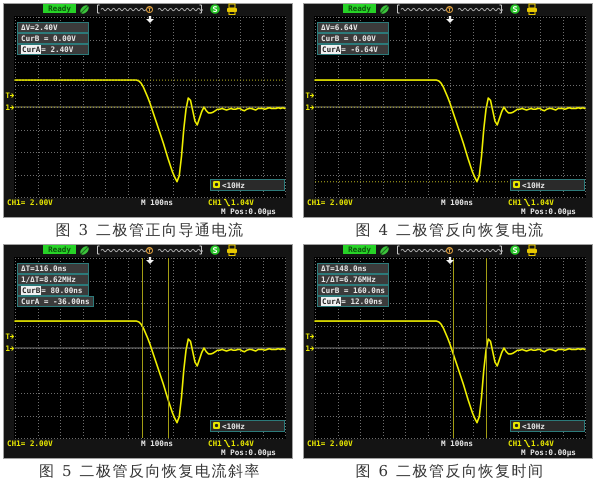  I want to click on text: 图 6 二极管反向恢复时间, so click(450, 471).